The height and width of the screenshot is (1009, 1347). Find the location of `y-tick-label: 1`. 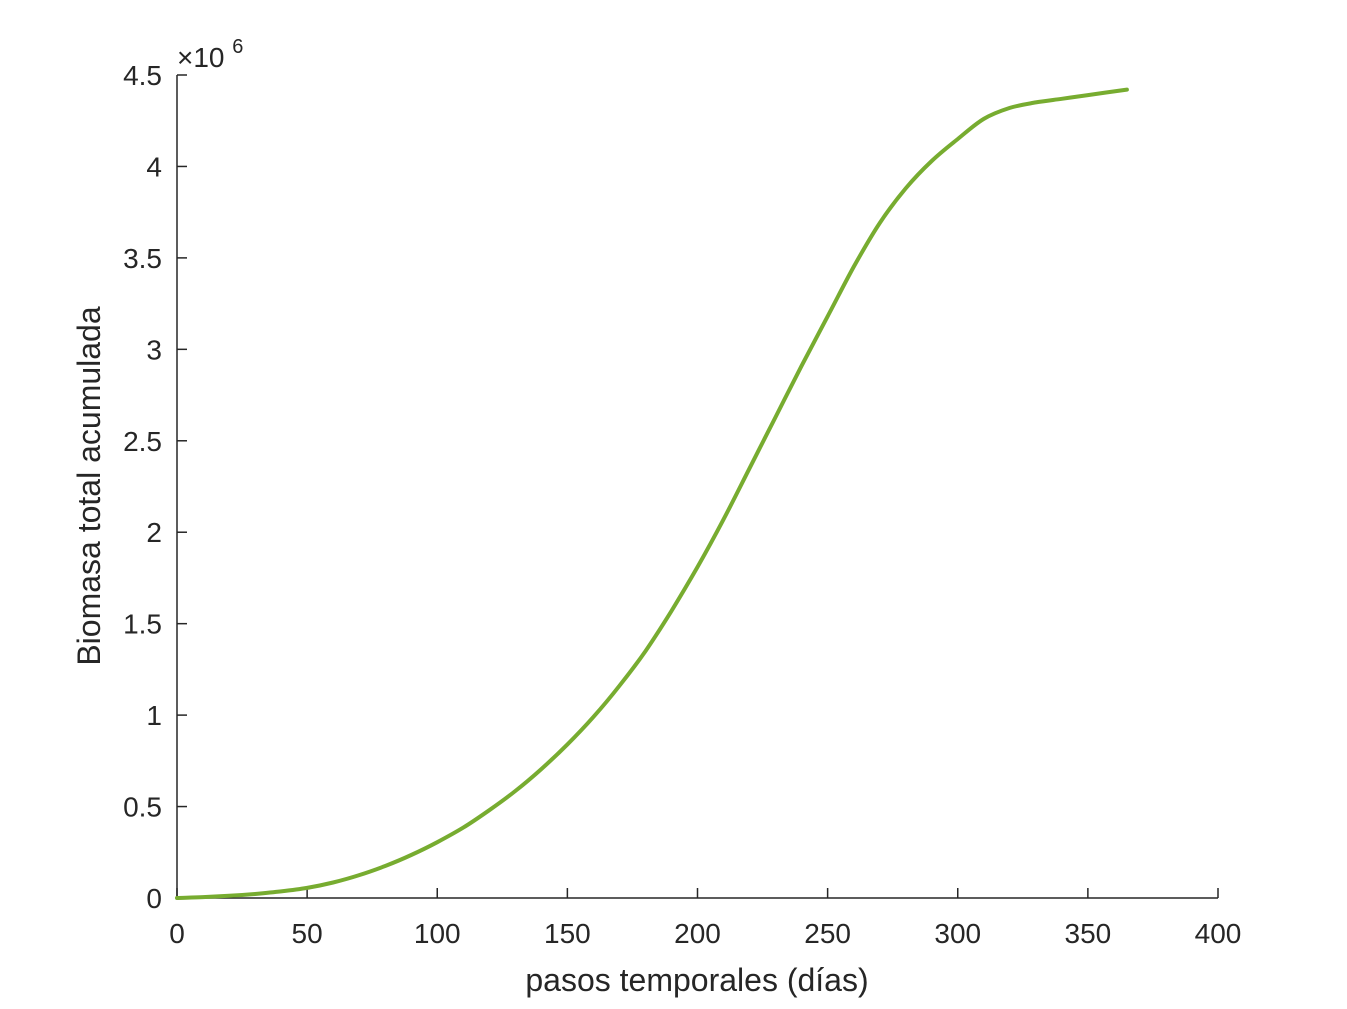

y-tick-label: 1 is located at coordinates (154, 715).